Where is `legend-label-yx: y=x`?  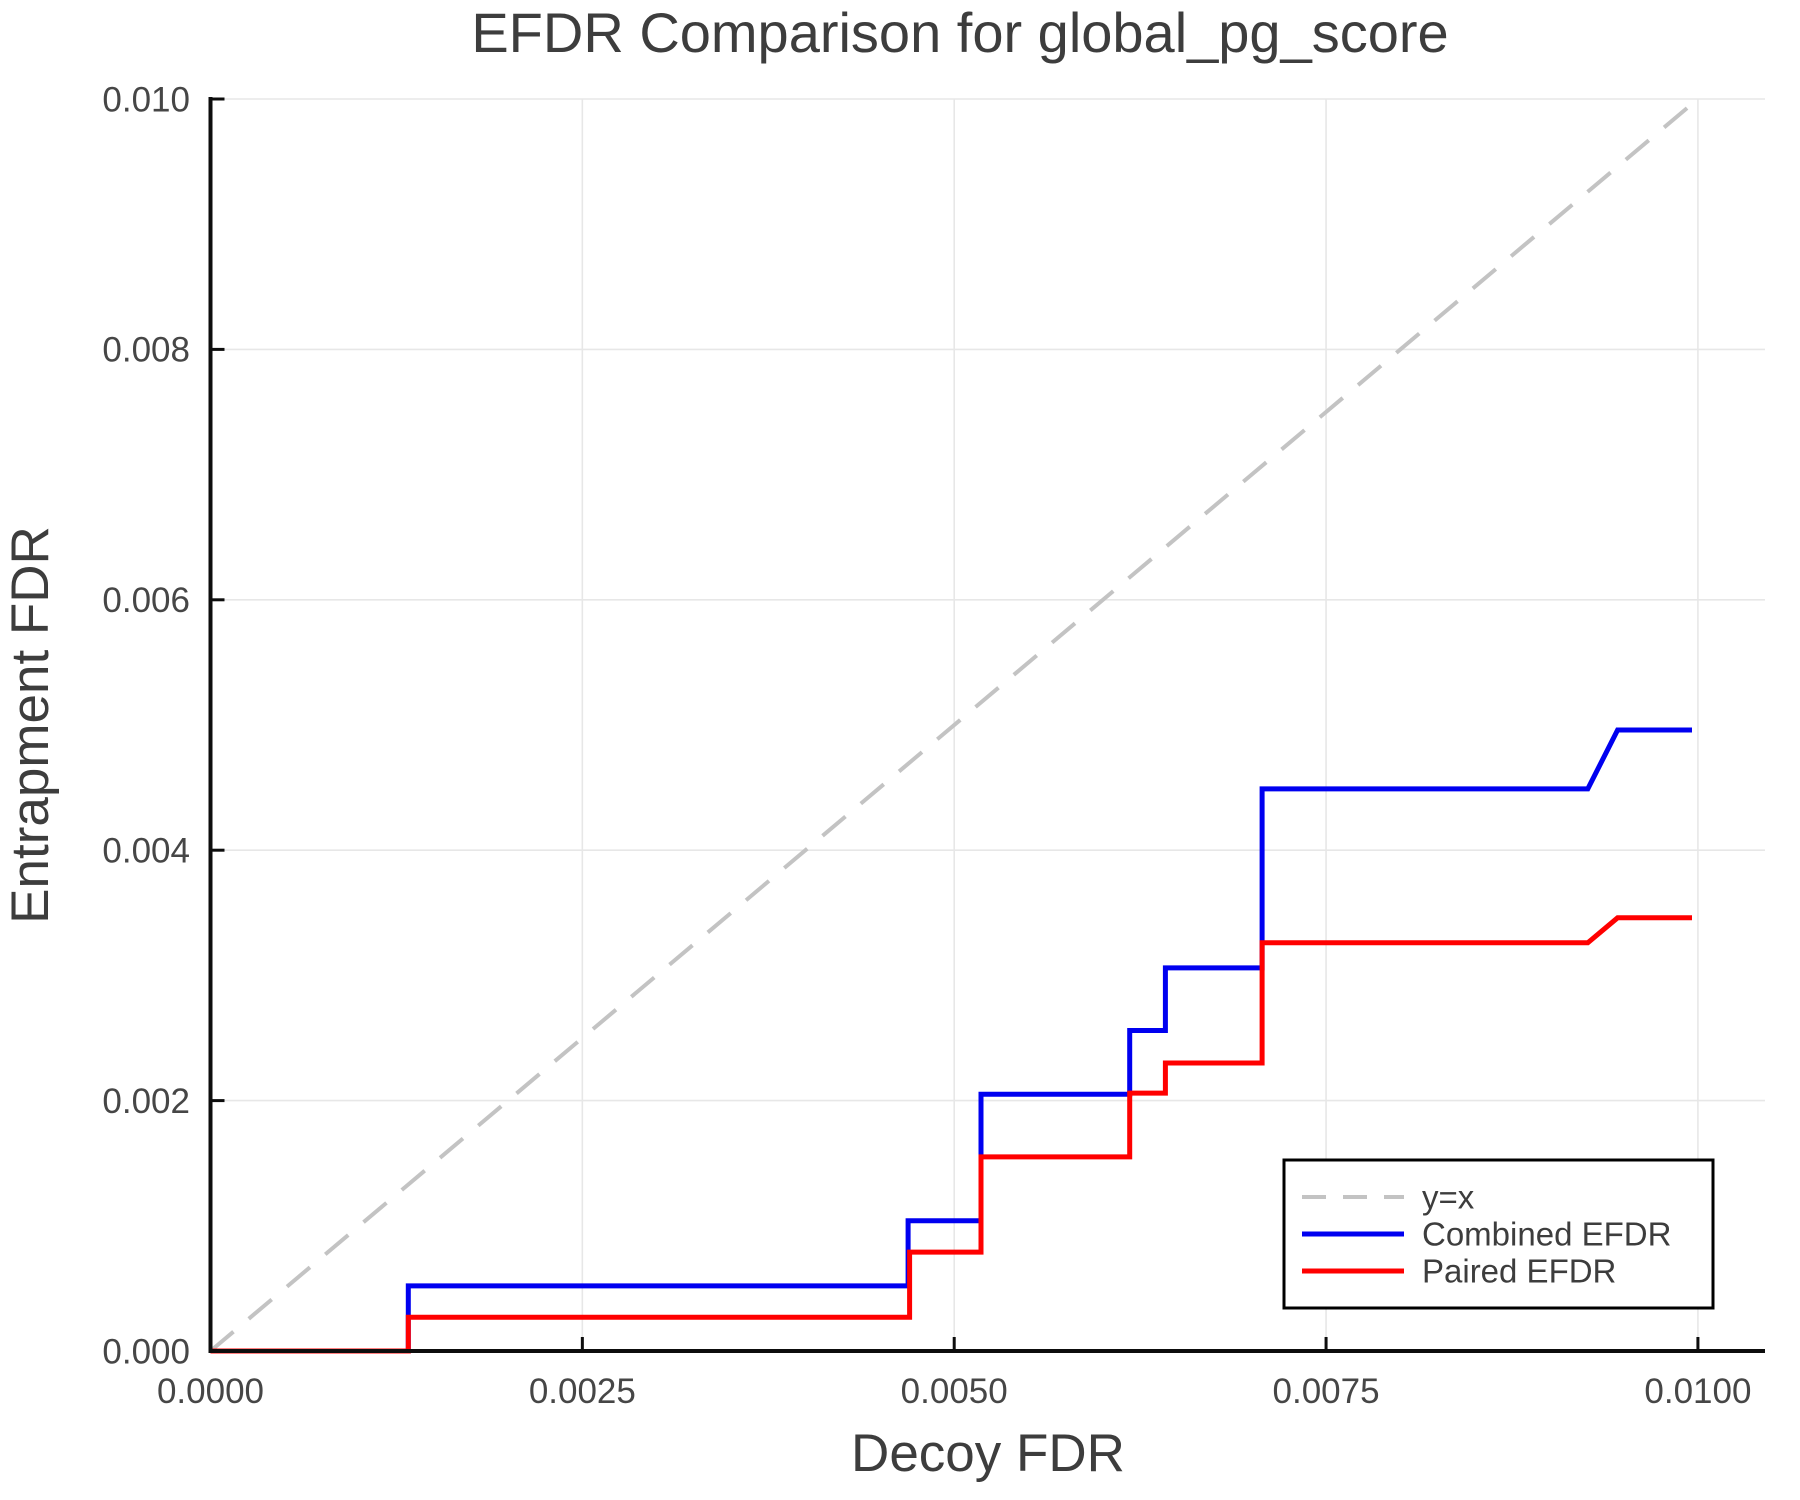
legend-label-yx: y=x is located at coordinates (1448, 1197).